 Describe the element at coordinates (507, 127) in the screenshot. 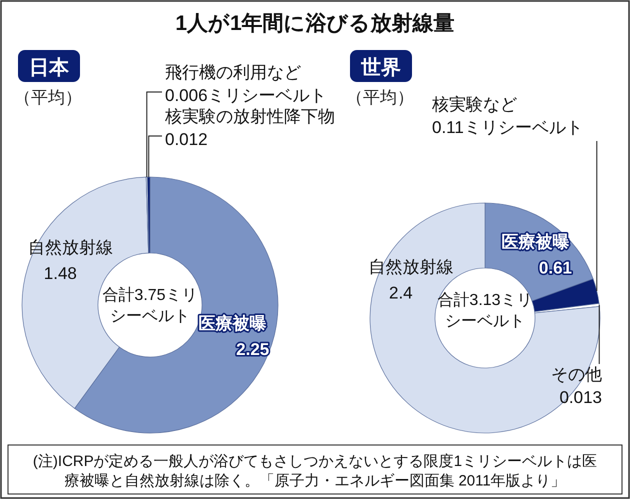

I see `data-label: 0.11ミリシーベルト` at that location.